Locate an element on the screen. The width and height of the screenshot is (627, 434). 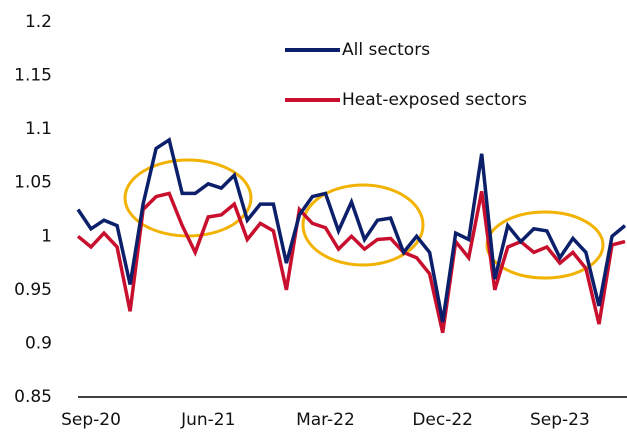
legend-label: All sectors is located at coordinates (386, 50).